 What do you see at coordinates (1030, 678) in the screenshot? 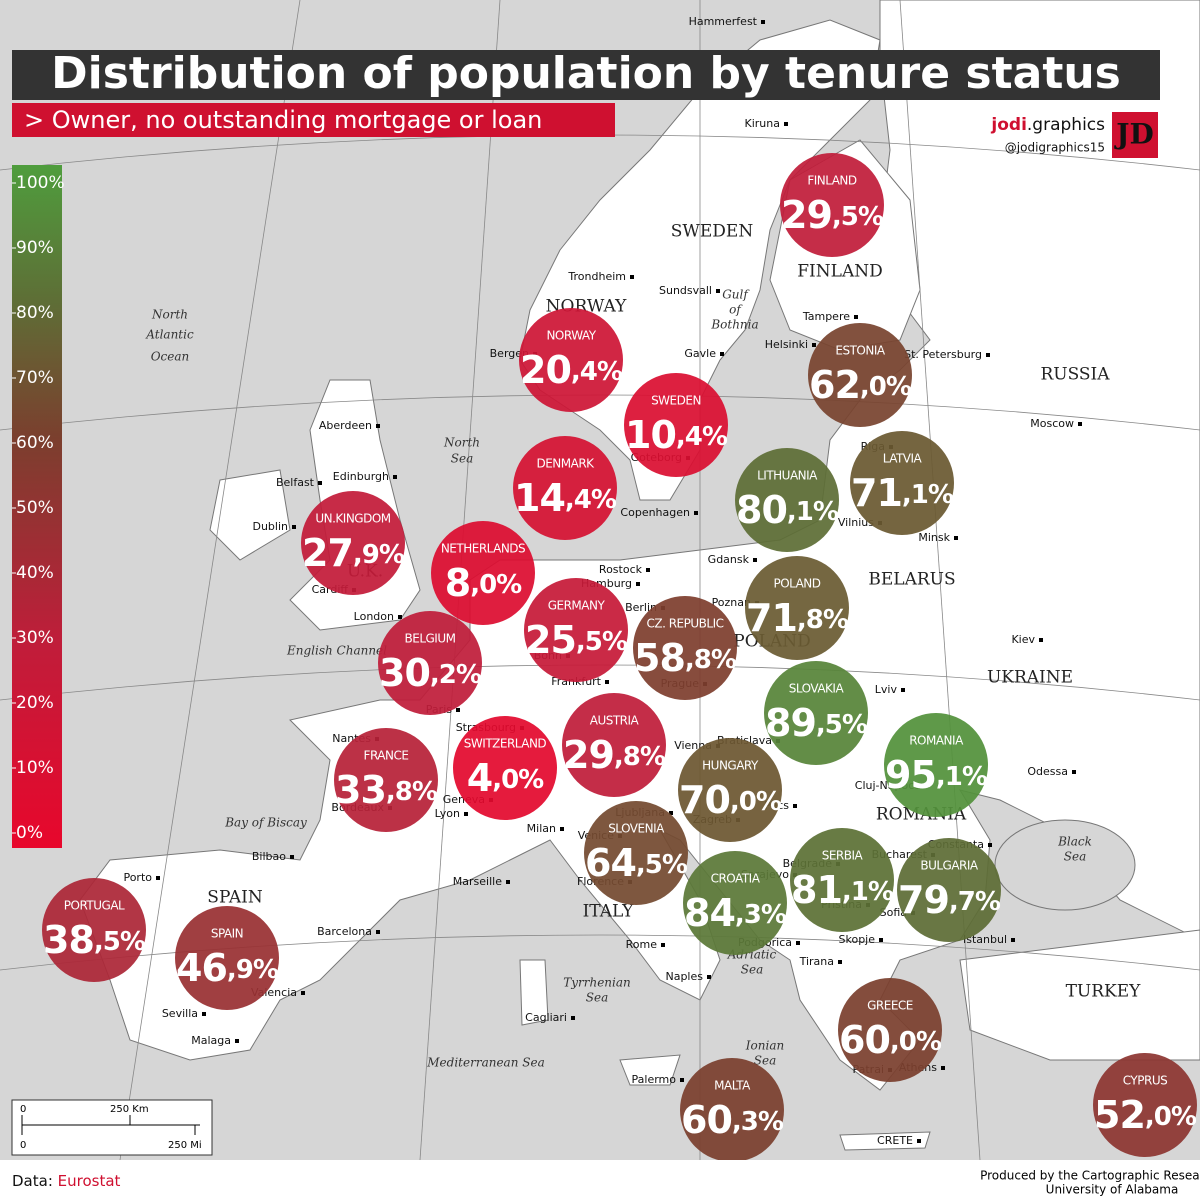
I see `country-label: UKRAINE` at bounding box center [1030, 678].